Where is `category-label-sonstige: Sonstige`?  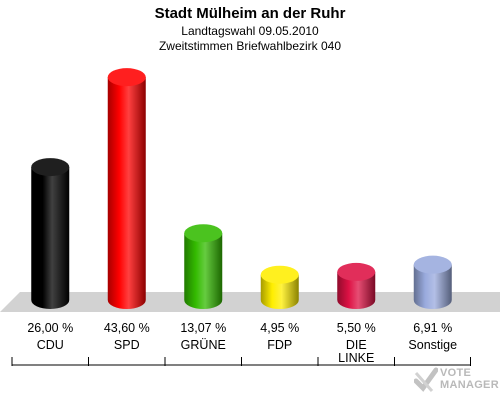 category-label-sonstige: Sonstige is located at coordinates (432, 345).